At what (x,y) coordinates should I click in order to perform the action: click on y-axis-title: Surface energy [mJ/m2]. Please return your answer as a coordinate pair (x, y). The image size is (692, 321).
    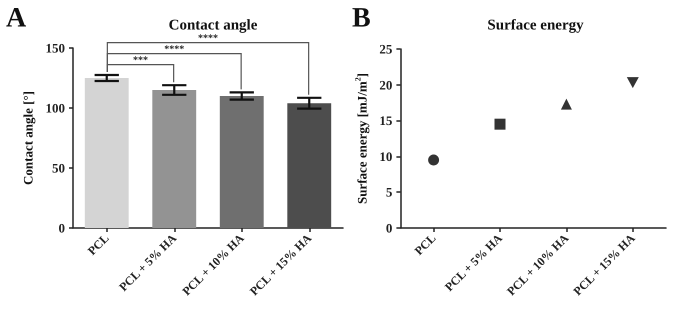
    Looking at the image, I should click on (362, 138).